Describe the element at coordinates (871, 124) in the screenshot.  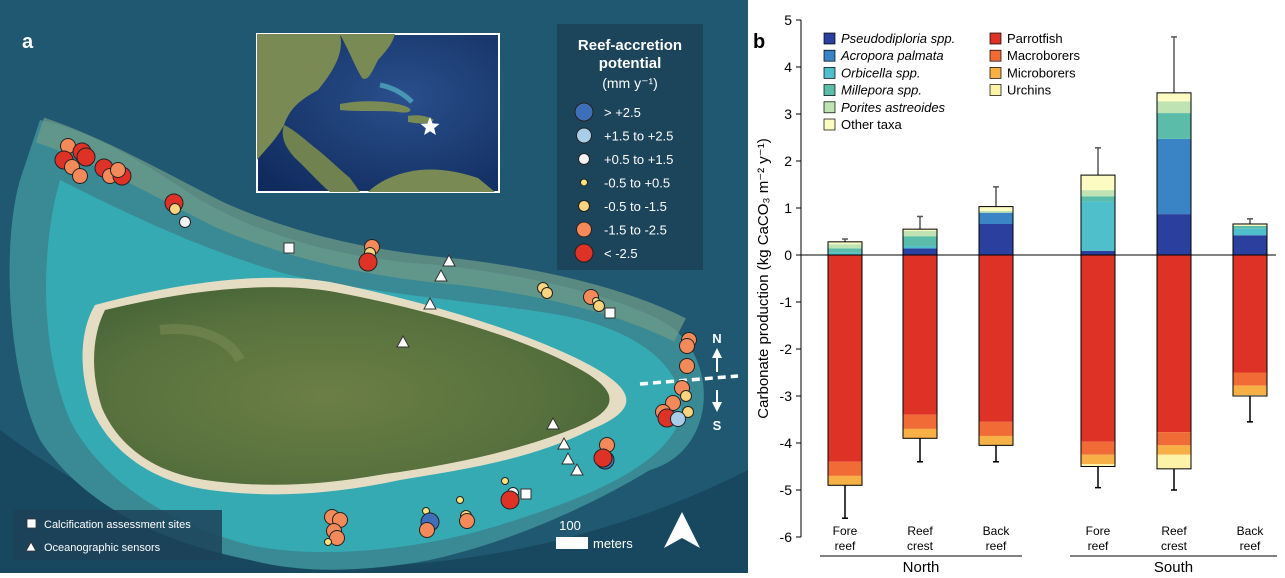
I see `legend-label: Other taxa` at that location.